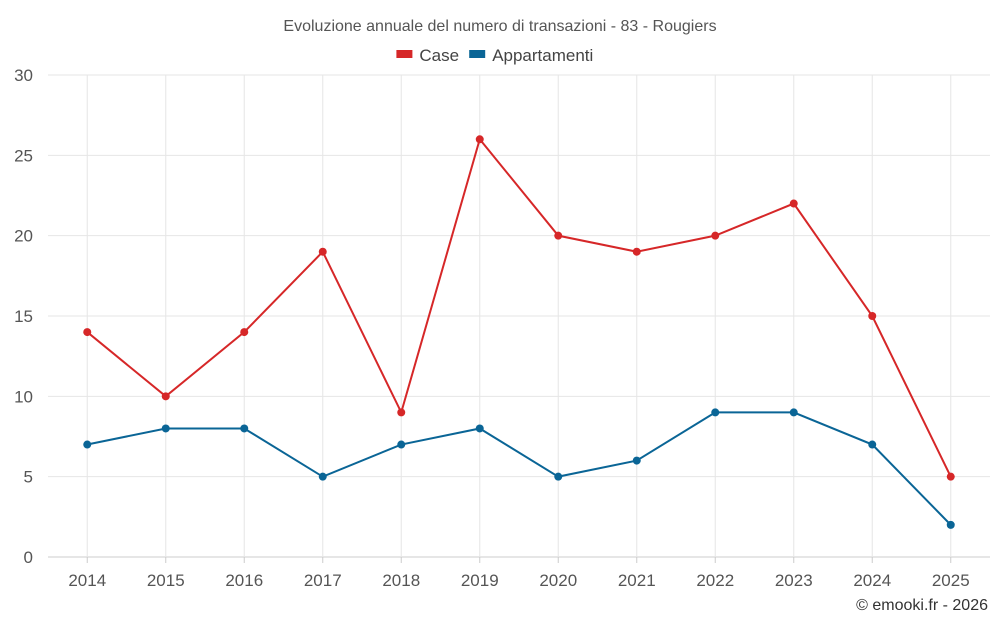 Image resolution: width=1000 pixels, height=625 pixels. Describe the element at coordinates (439, 55) in the screenshot. I see `legend-label-case: Case` at that location.